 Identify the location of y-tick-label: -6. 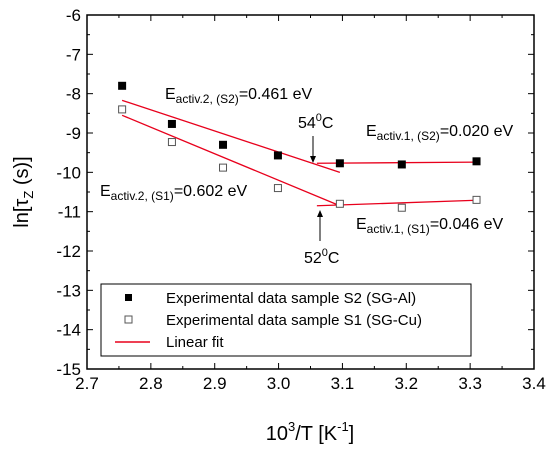
(73, 15).